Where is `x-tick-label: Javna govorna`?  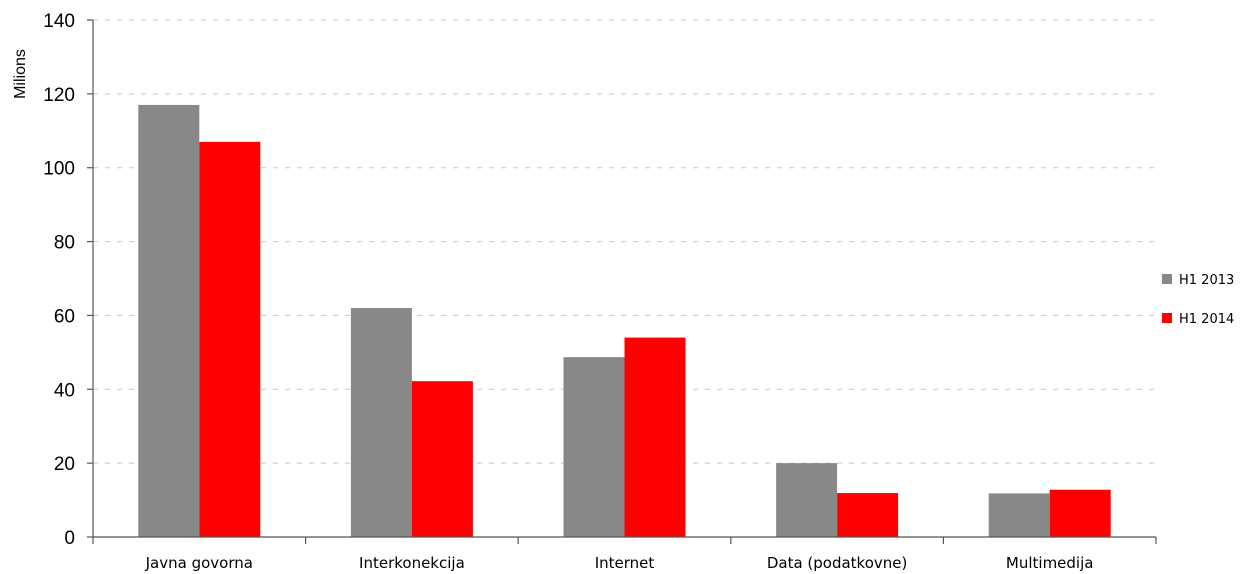
x-tick-label: Javna govorna is located at coordinates (199, 563).